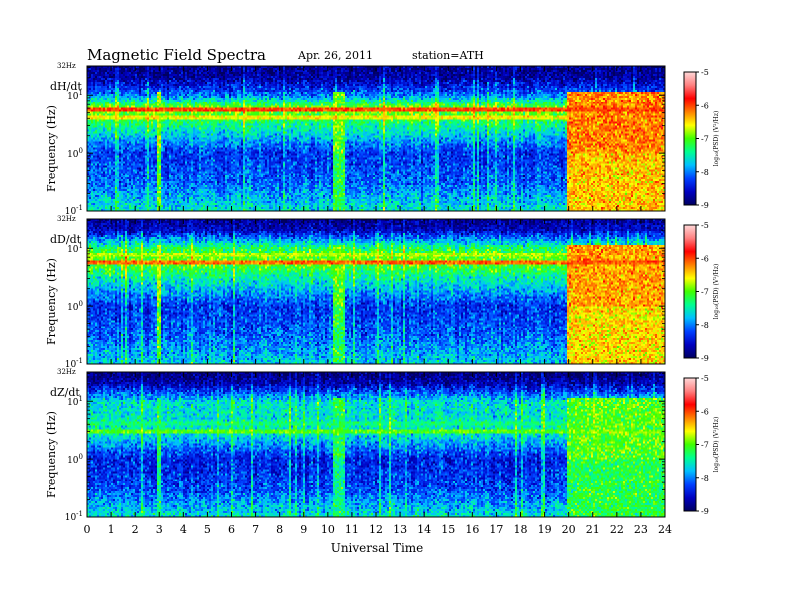  What do you see at coordinates (569, 529) in the screenshot?
I see `x-tick-label: 20` at bounding box center [569, 529].